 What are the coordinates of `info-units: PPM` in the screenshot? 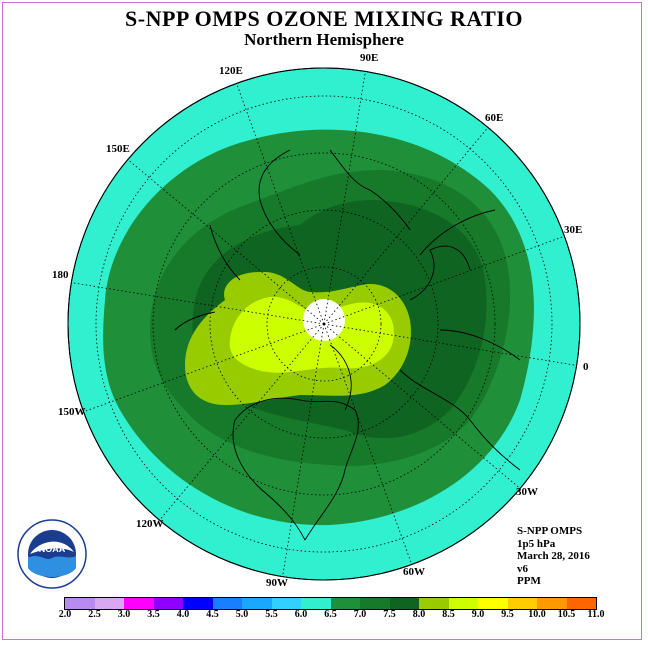 It's located at (529, 581).